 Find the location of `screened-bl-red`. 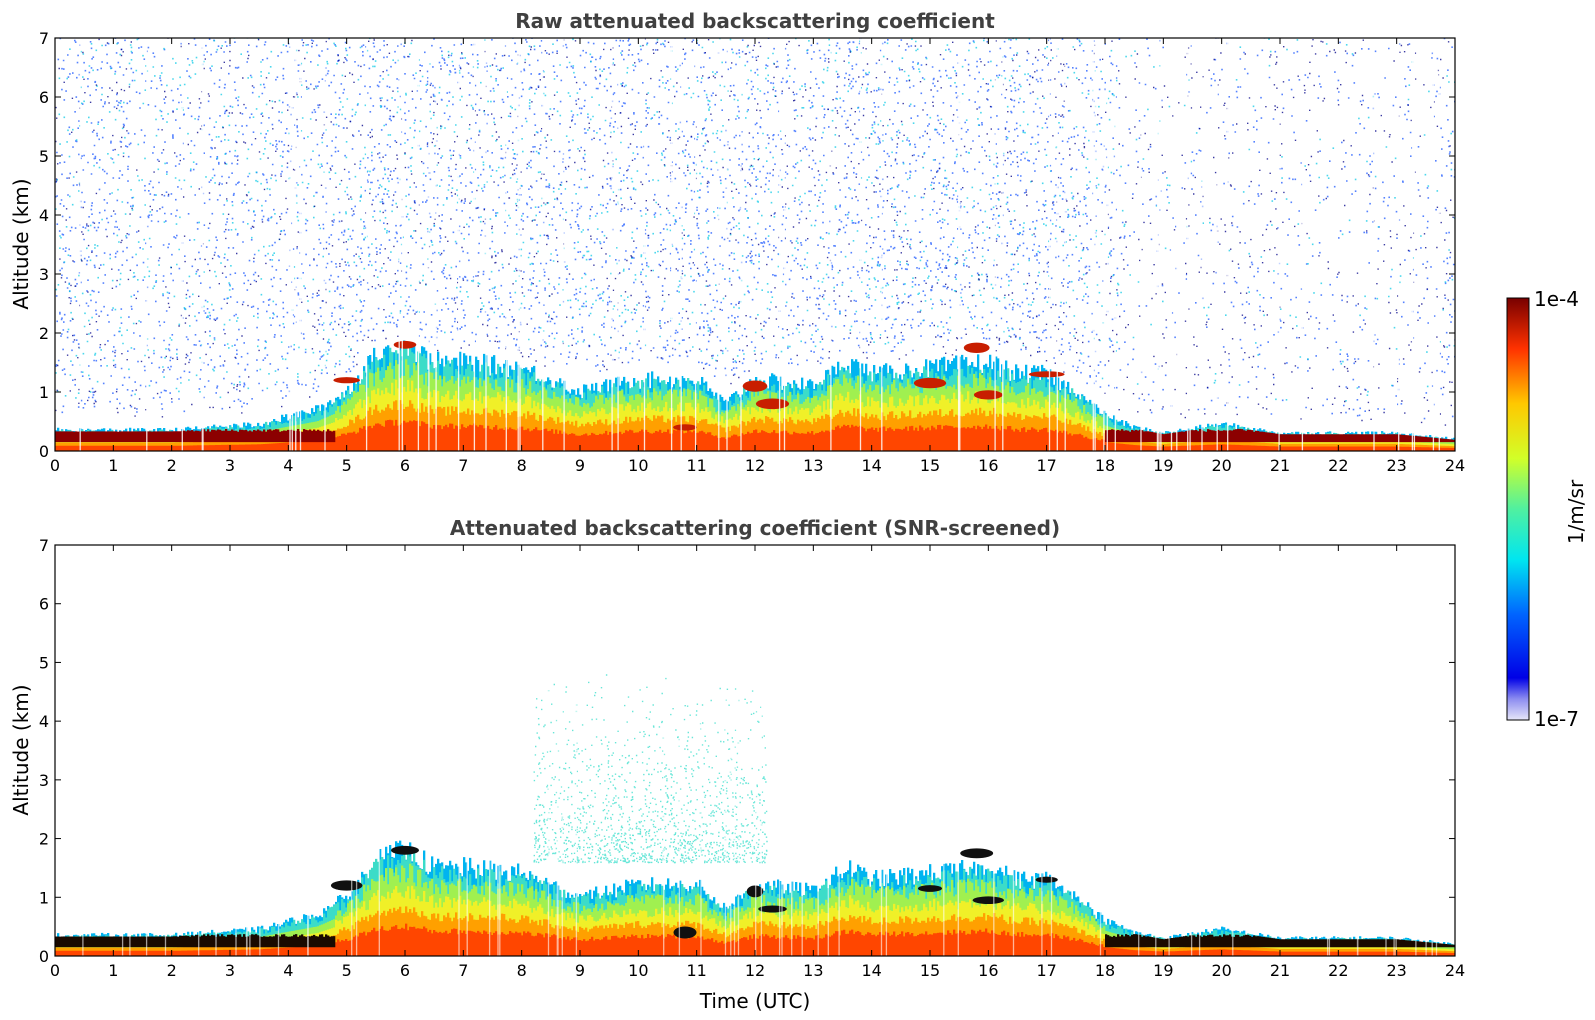

screened-bl-red is located at coordinates (755, 939).